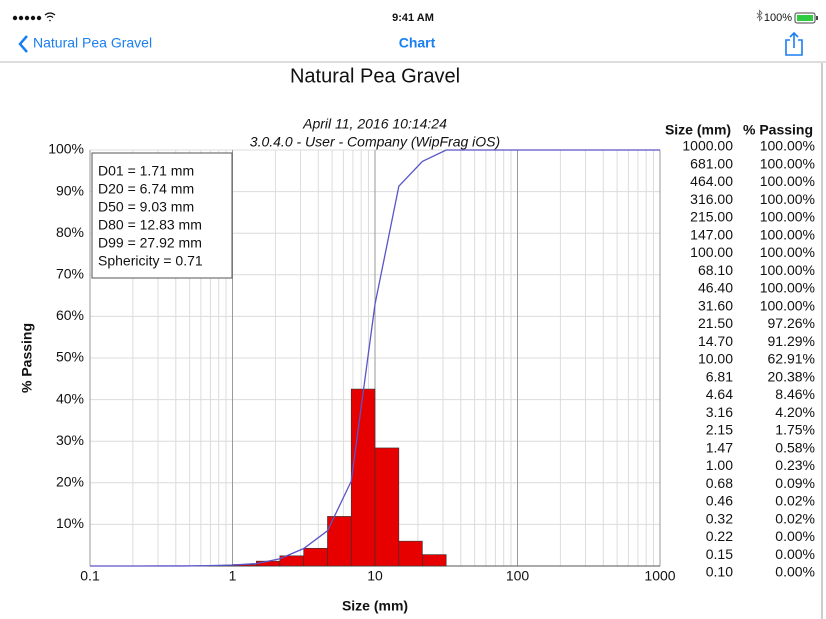 This screenshot has width=826, height=619. I want to click on table-passing: 4.20%, so click(795, 412).